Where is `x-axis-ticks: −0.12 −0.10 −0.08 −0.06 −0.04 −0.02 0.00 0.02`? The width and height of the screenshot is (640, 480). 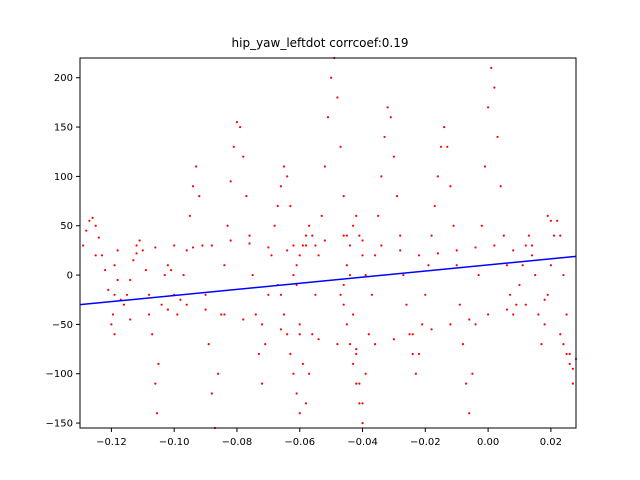
x-axis-ticks: −0.12 −0.10 −0.08 −0.06 −0.04 −0.02 0.00 0.02 is located at coordinates (329, 438).